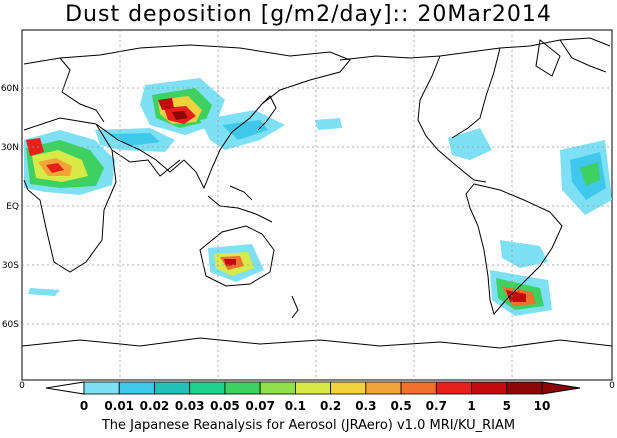 The width and height of the screenshot is (617, 438). I want to click on colorbar-label: 0.3, so click(365, 406).